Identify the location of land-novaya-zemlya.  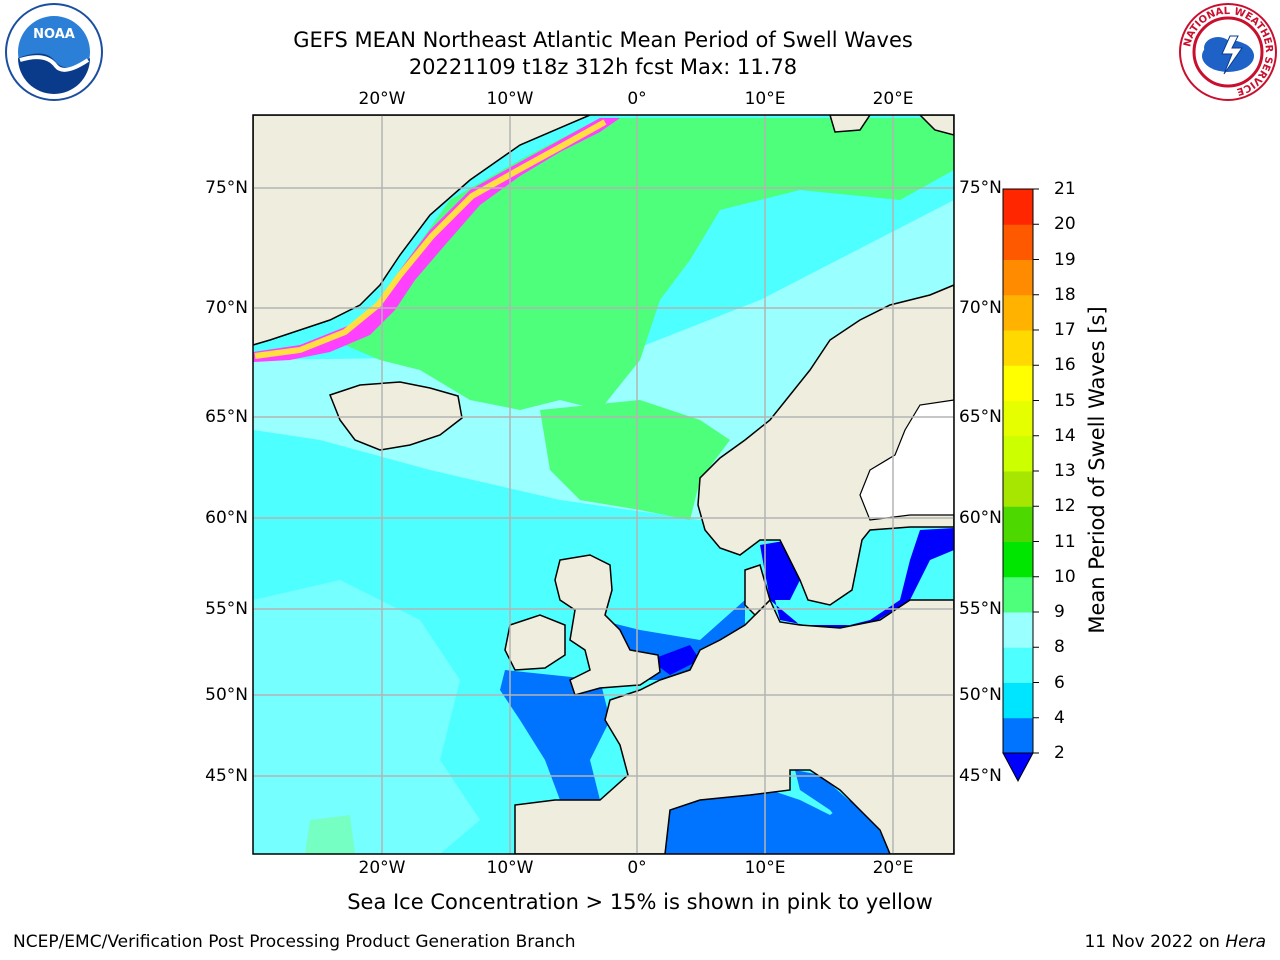
(936, 125).